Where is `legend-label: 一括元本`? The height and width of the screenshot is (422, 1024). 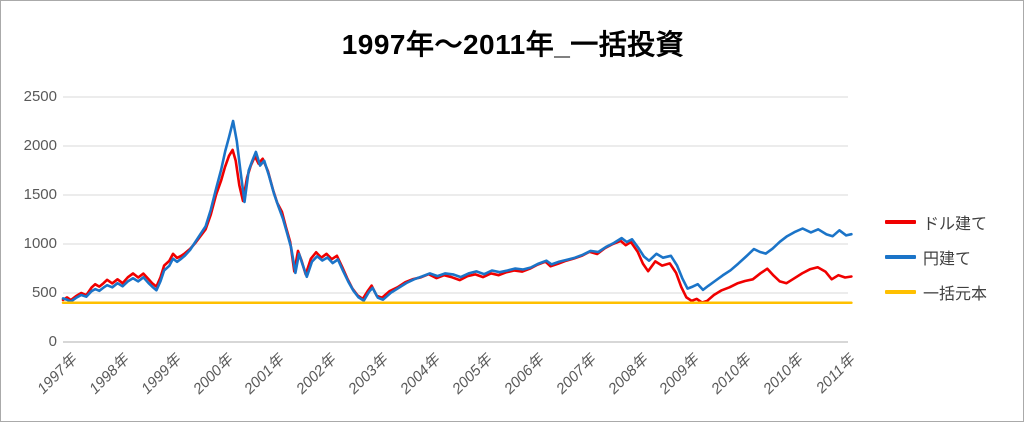
legend-label: 一括元本 is located at coordinates (955, 294).